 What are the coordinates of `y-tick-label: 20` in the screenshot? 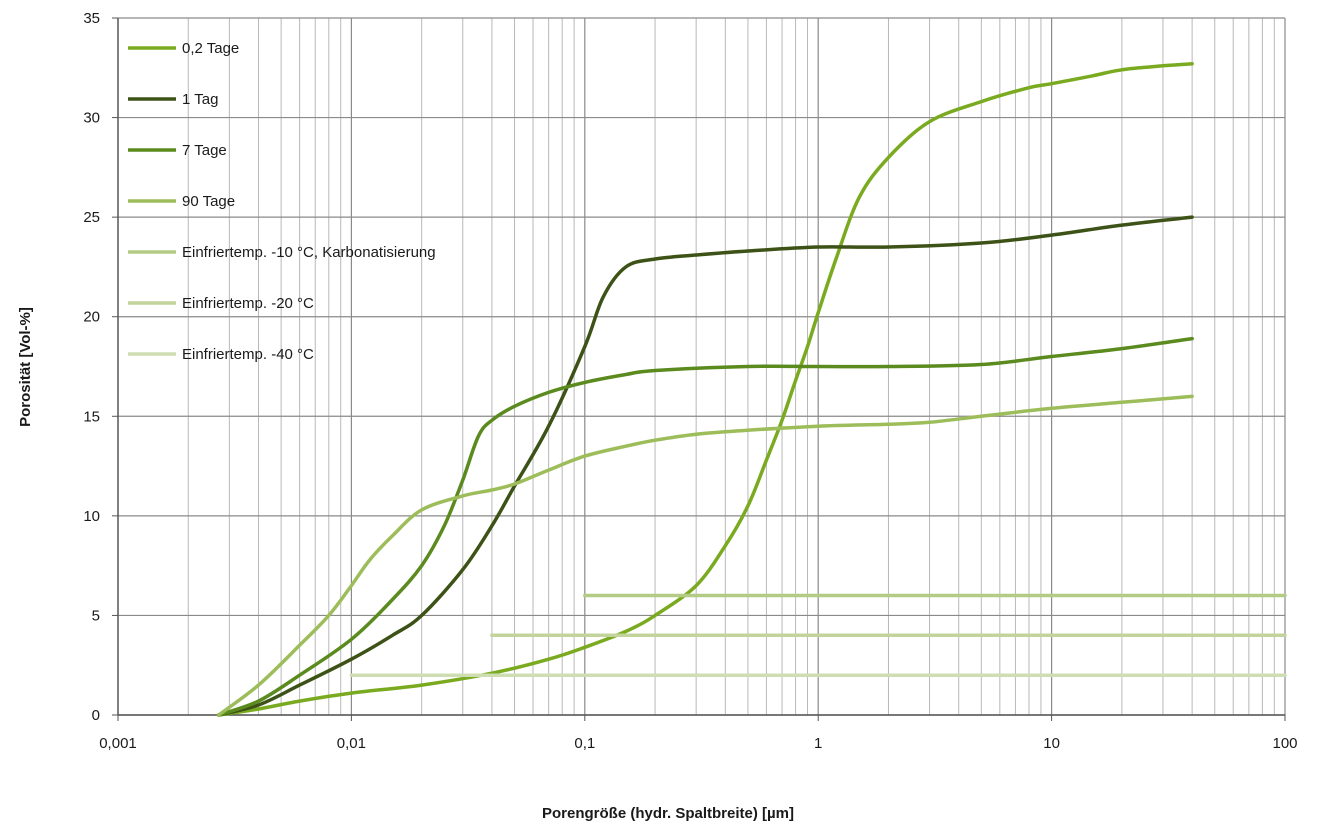 It's located at (91, 317).